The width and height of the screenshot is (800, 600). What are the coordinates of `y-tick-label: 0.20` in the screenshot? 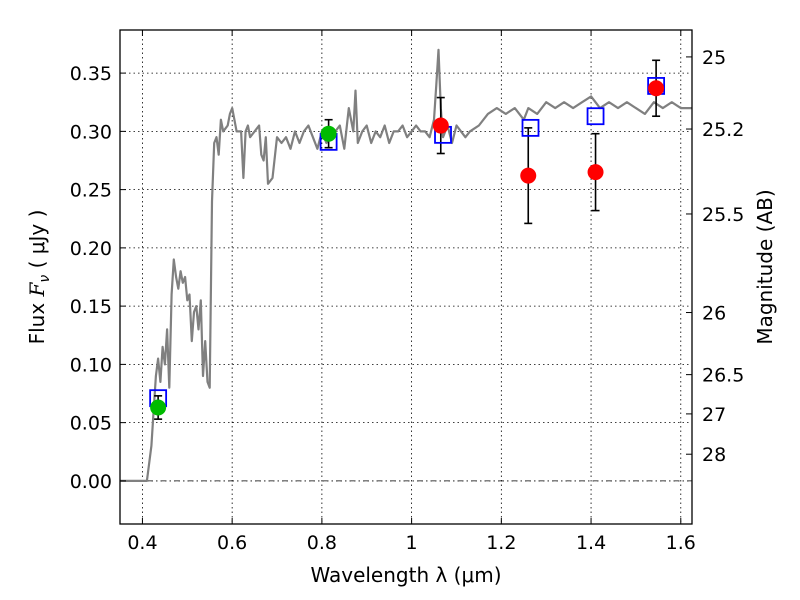 It's located at (91, 249).